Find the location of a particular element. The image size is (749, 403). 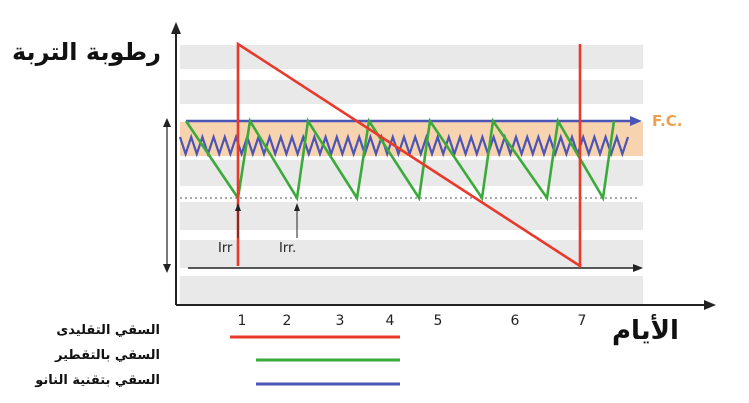

y-axis-title: رطوبة التربة is located at coordinates (86, 52).